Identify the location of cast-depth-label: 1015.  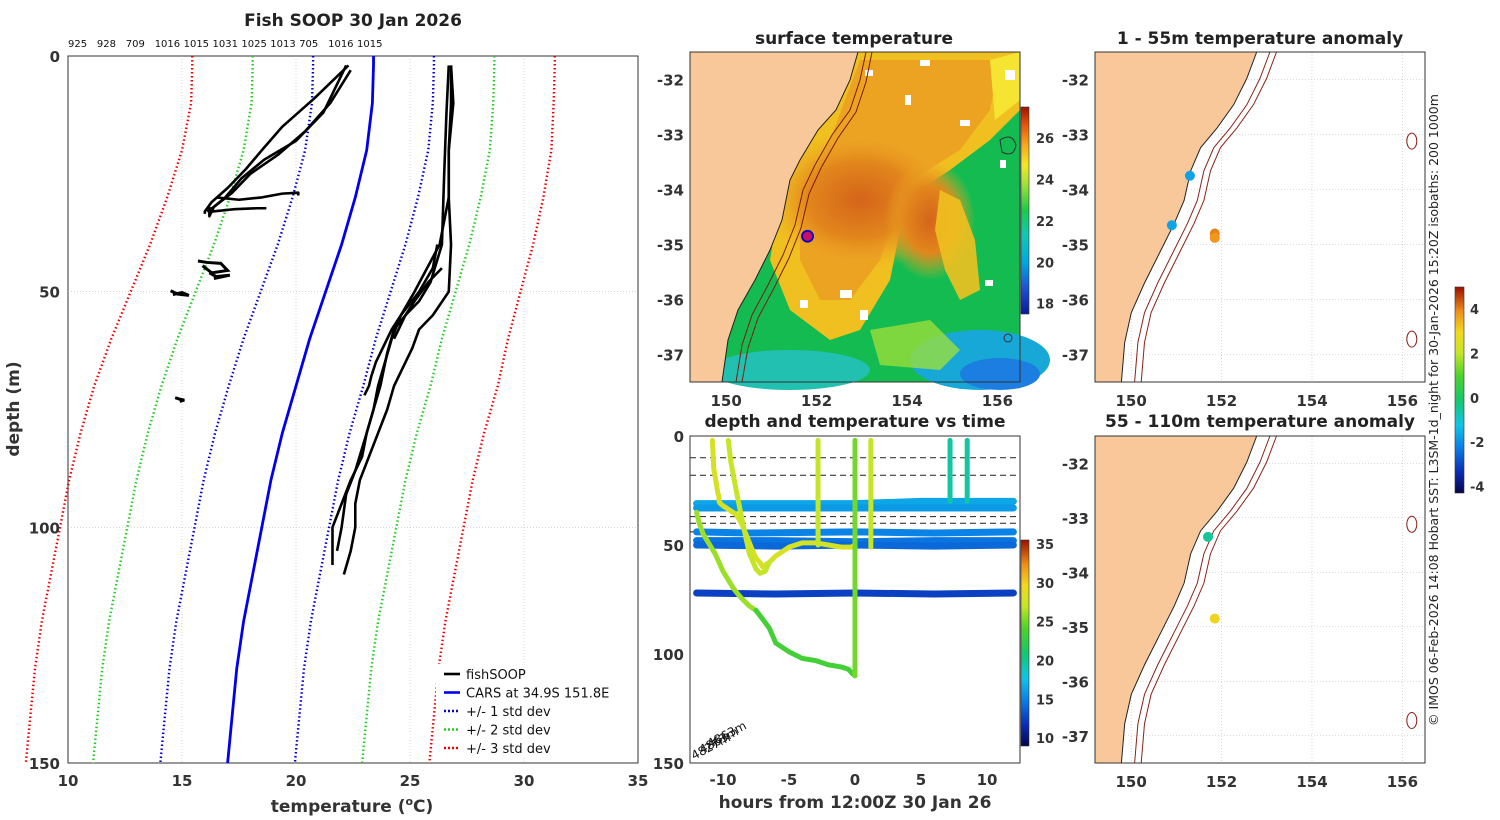
(369, 44).